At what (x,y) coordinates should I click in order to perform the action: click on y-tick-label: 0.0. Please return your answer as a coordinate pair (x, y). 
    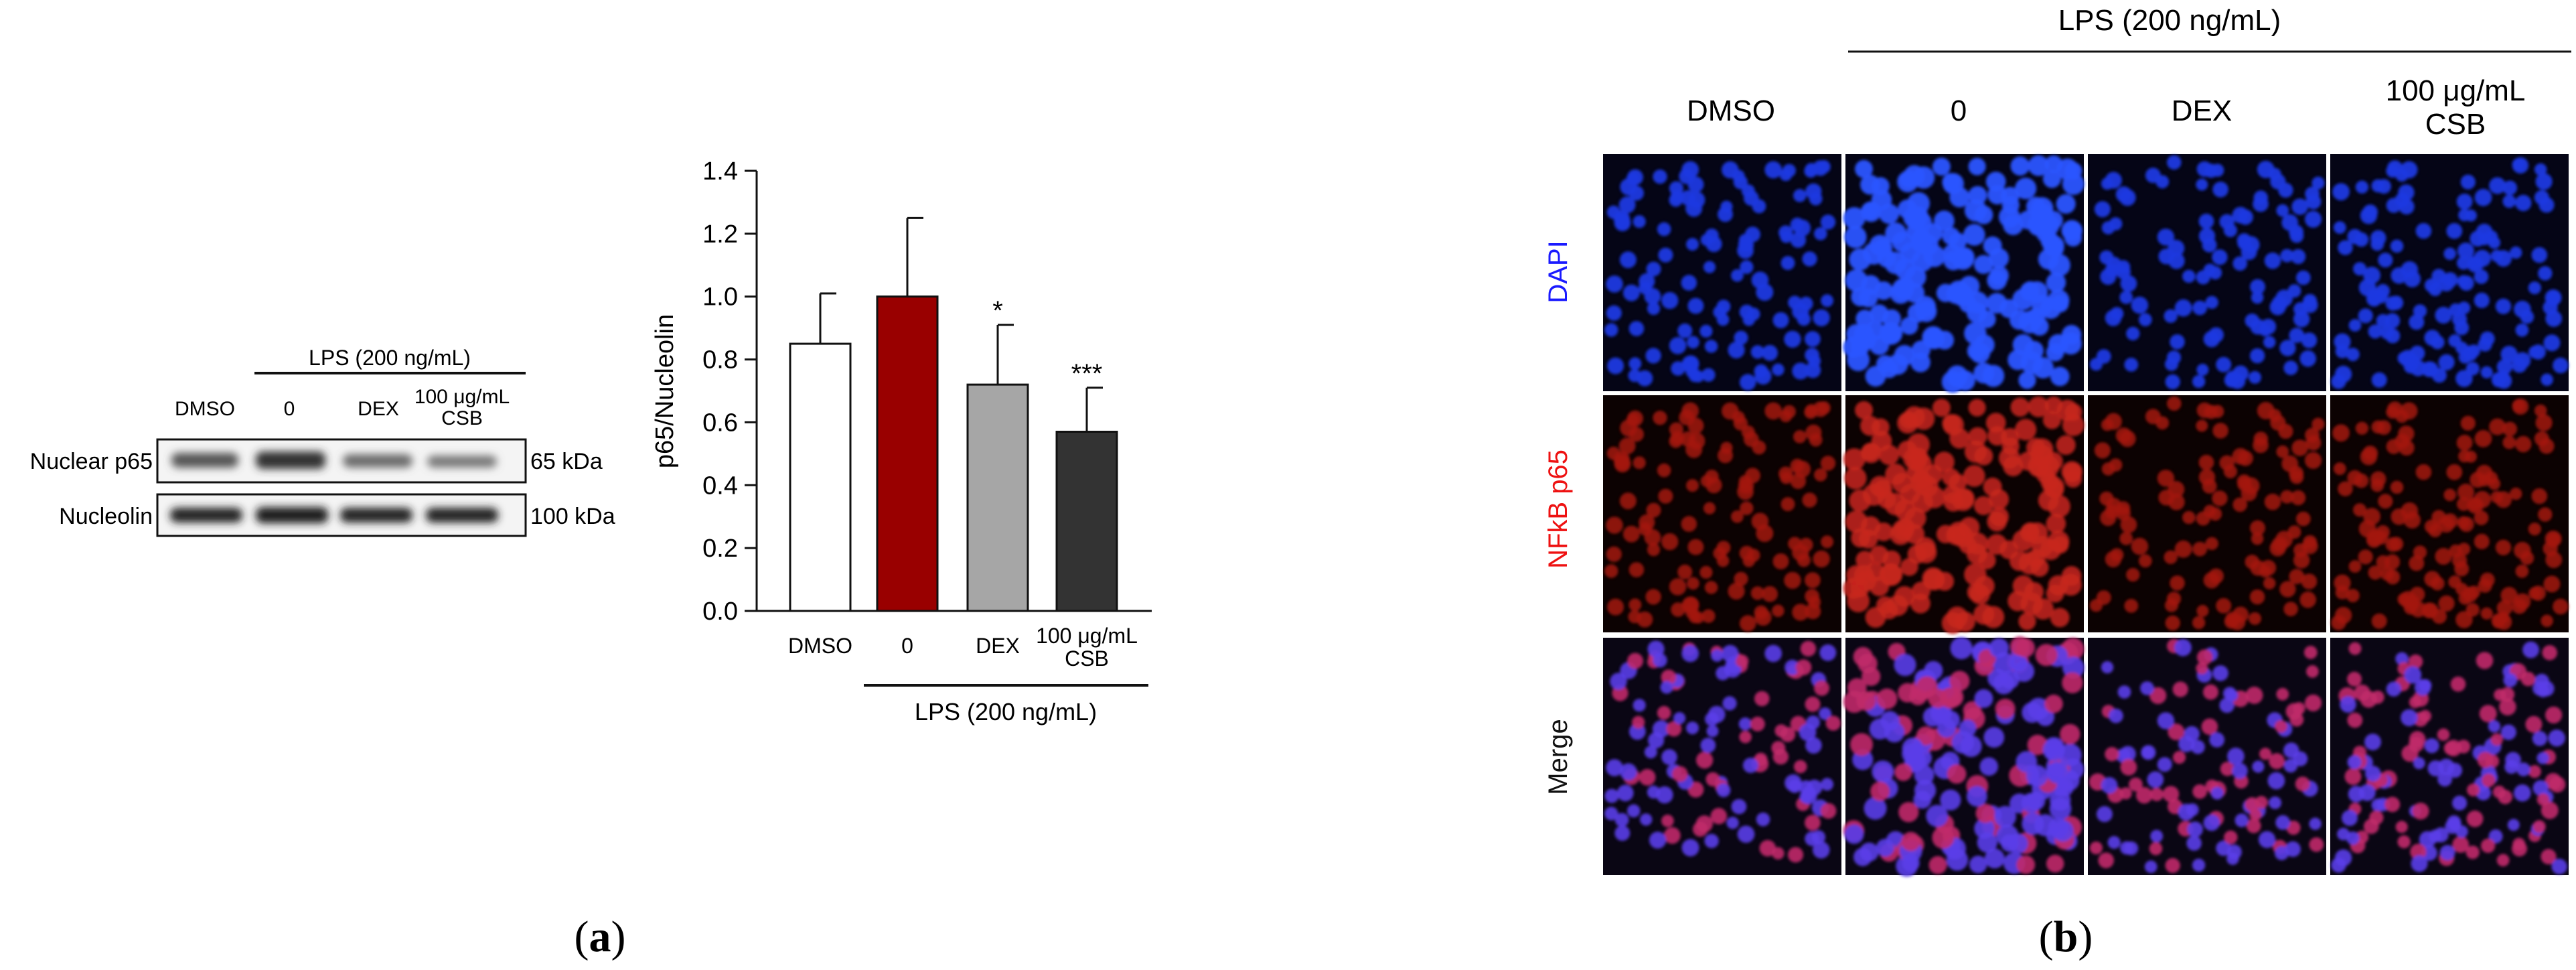
    Looking at the image, I should click on (720, 612).